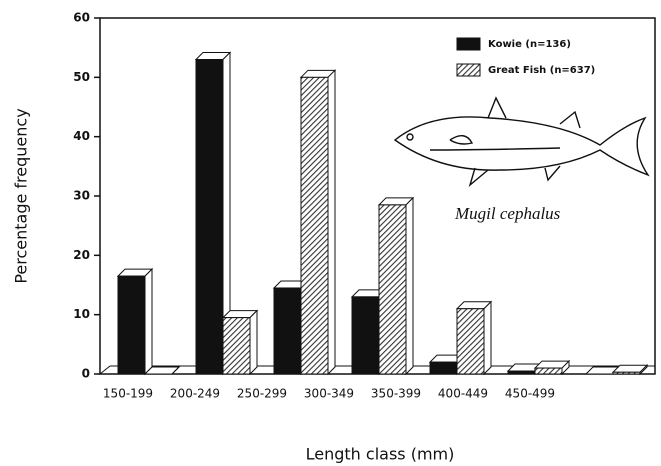 The height and width of the screenshot is (466, 661). What do you see at coordinates (81, 314) in the screenshot?
I see `y-tick-label: 10` at bounding box center [81, 314].